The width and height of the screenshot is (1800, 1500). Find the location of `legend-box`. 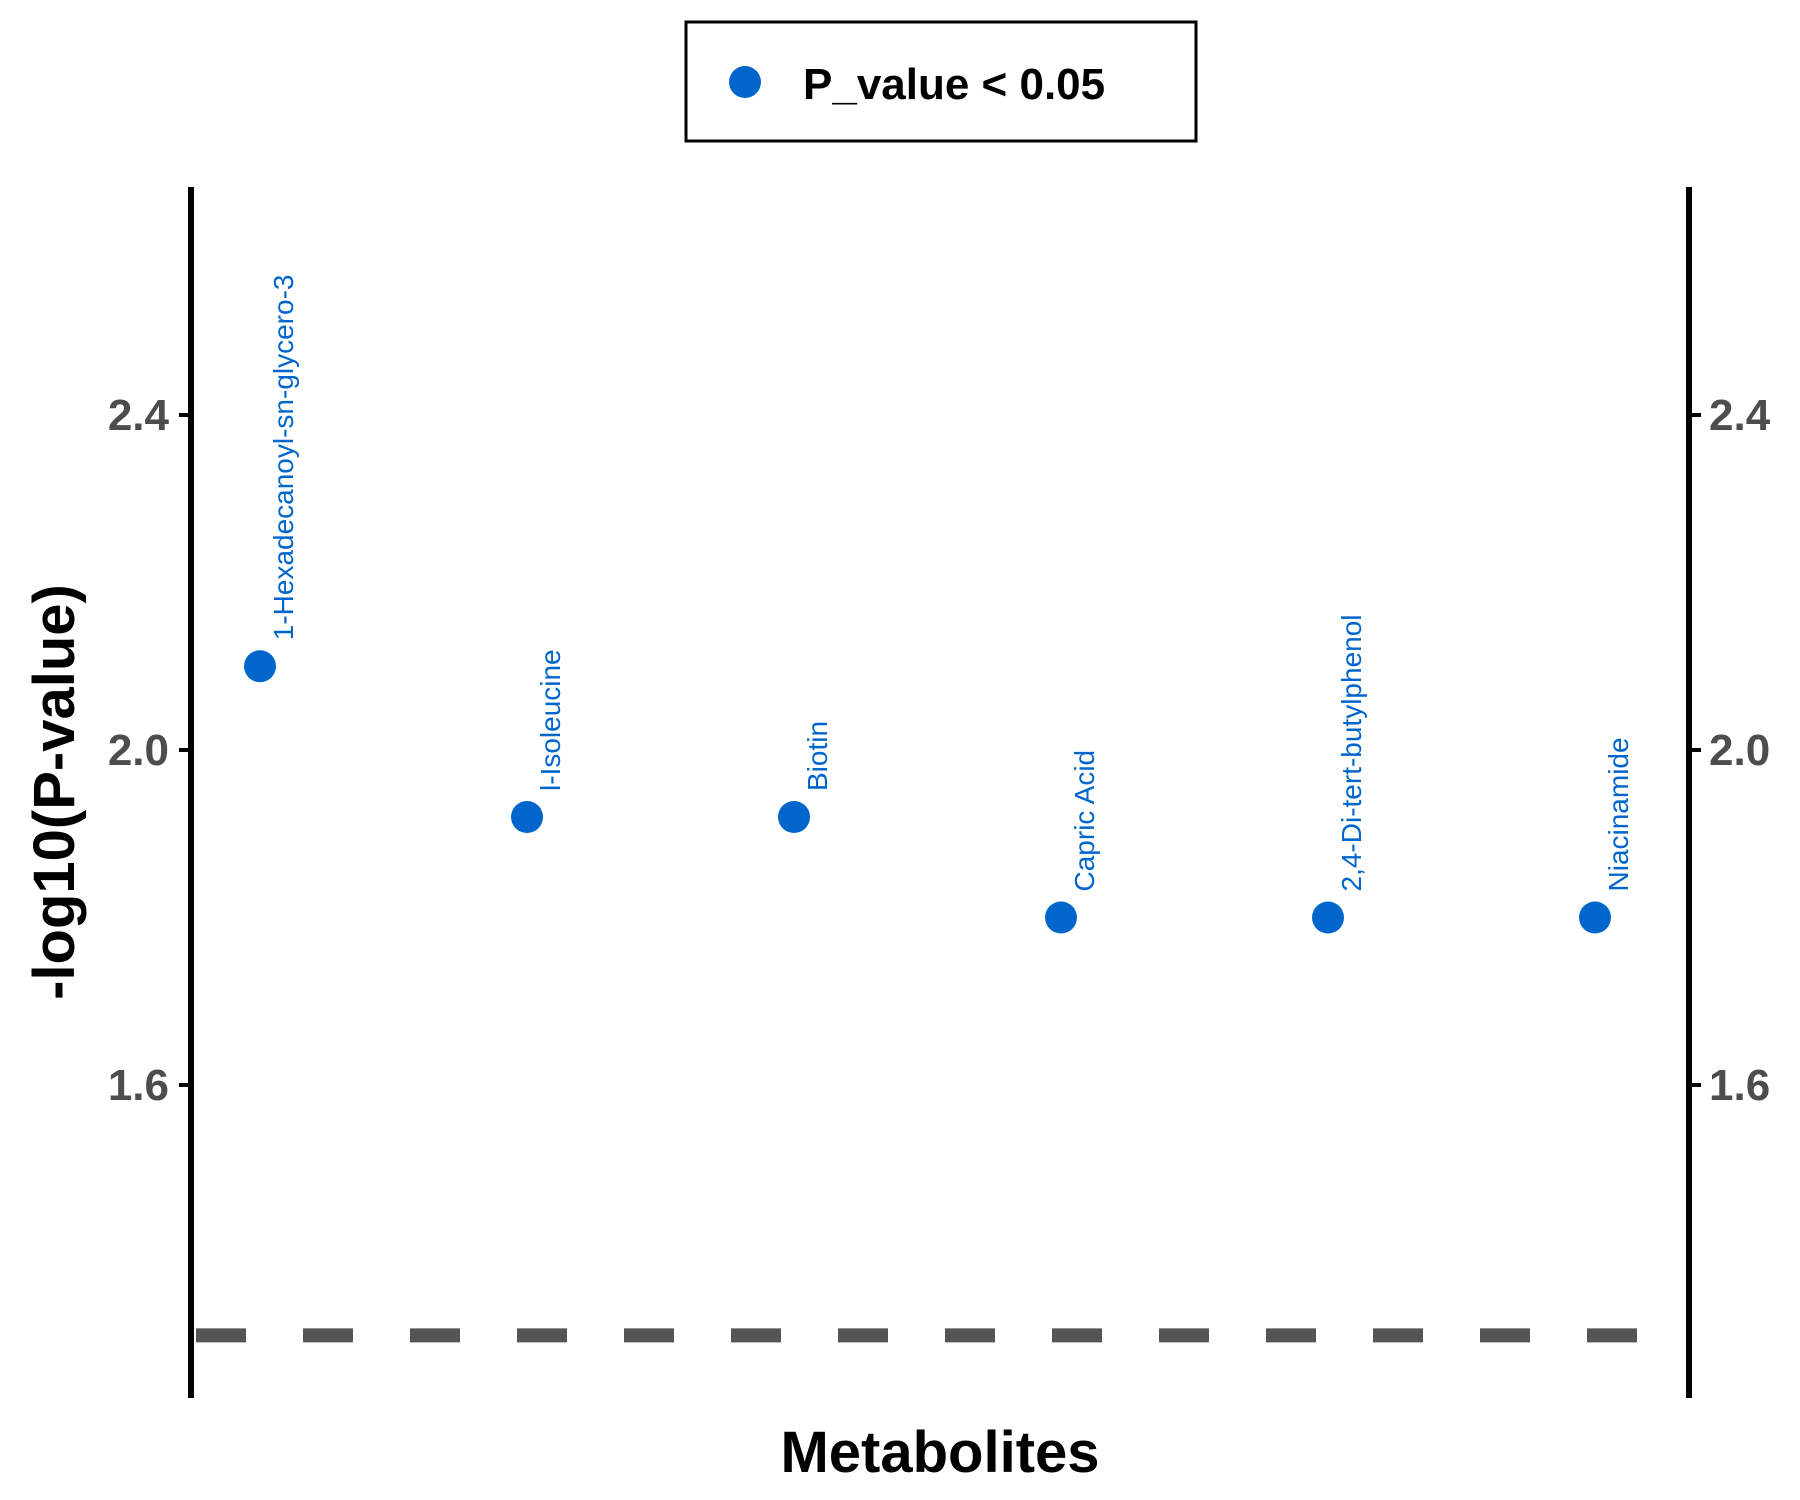

legend-box is located at coordinates (941, 81).